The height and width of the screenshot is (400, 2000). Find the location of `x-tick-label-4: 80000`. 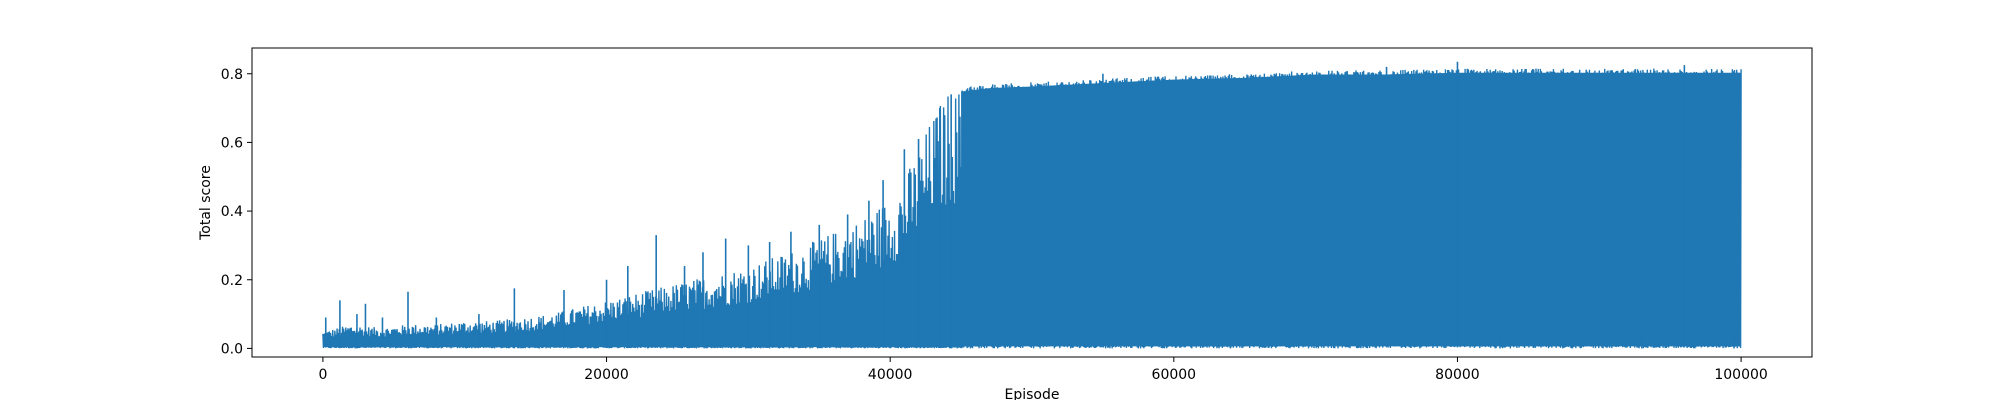

x-tick-label-4: 80000 is located at coordinates (1457, 375).